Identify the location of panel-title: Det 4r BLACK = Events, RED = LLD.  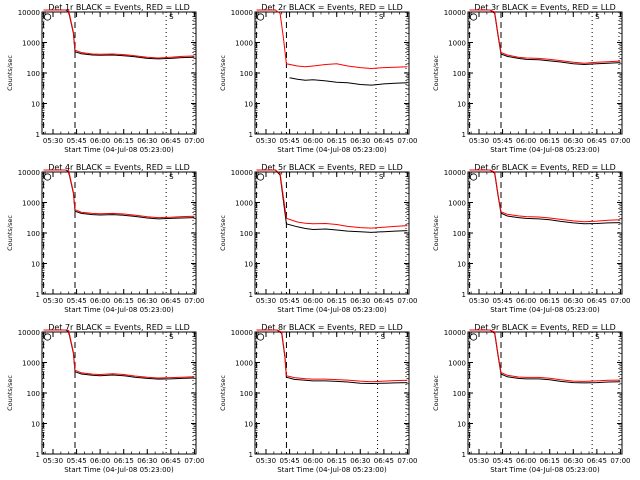
(119, 167).